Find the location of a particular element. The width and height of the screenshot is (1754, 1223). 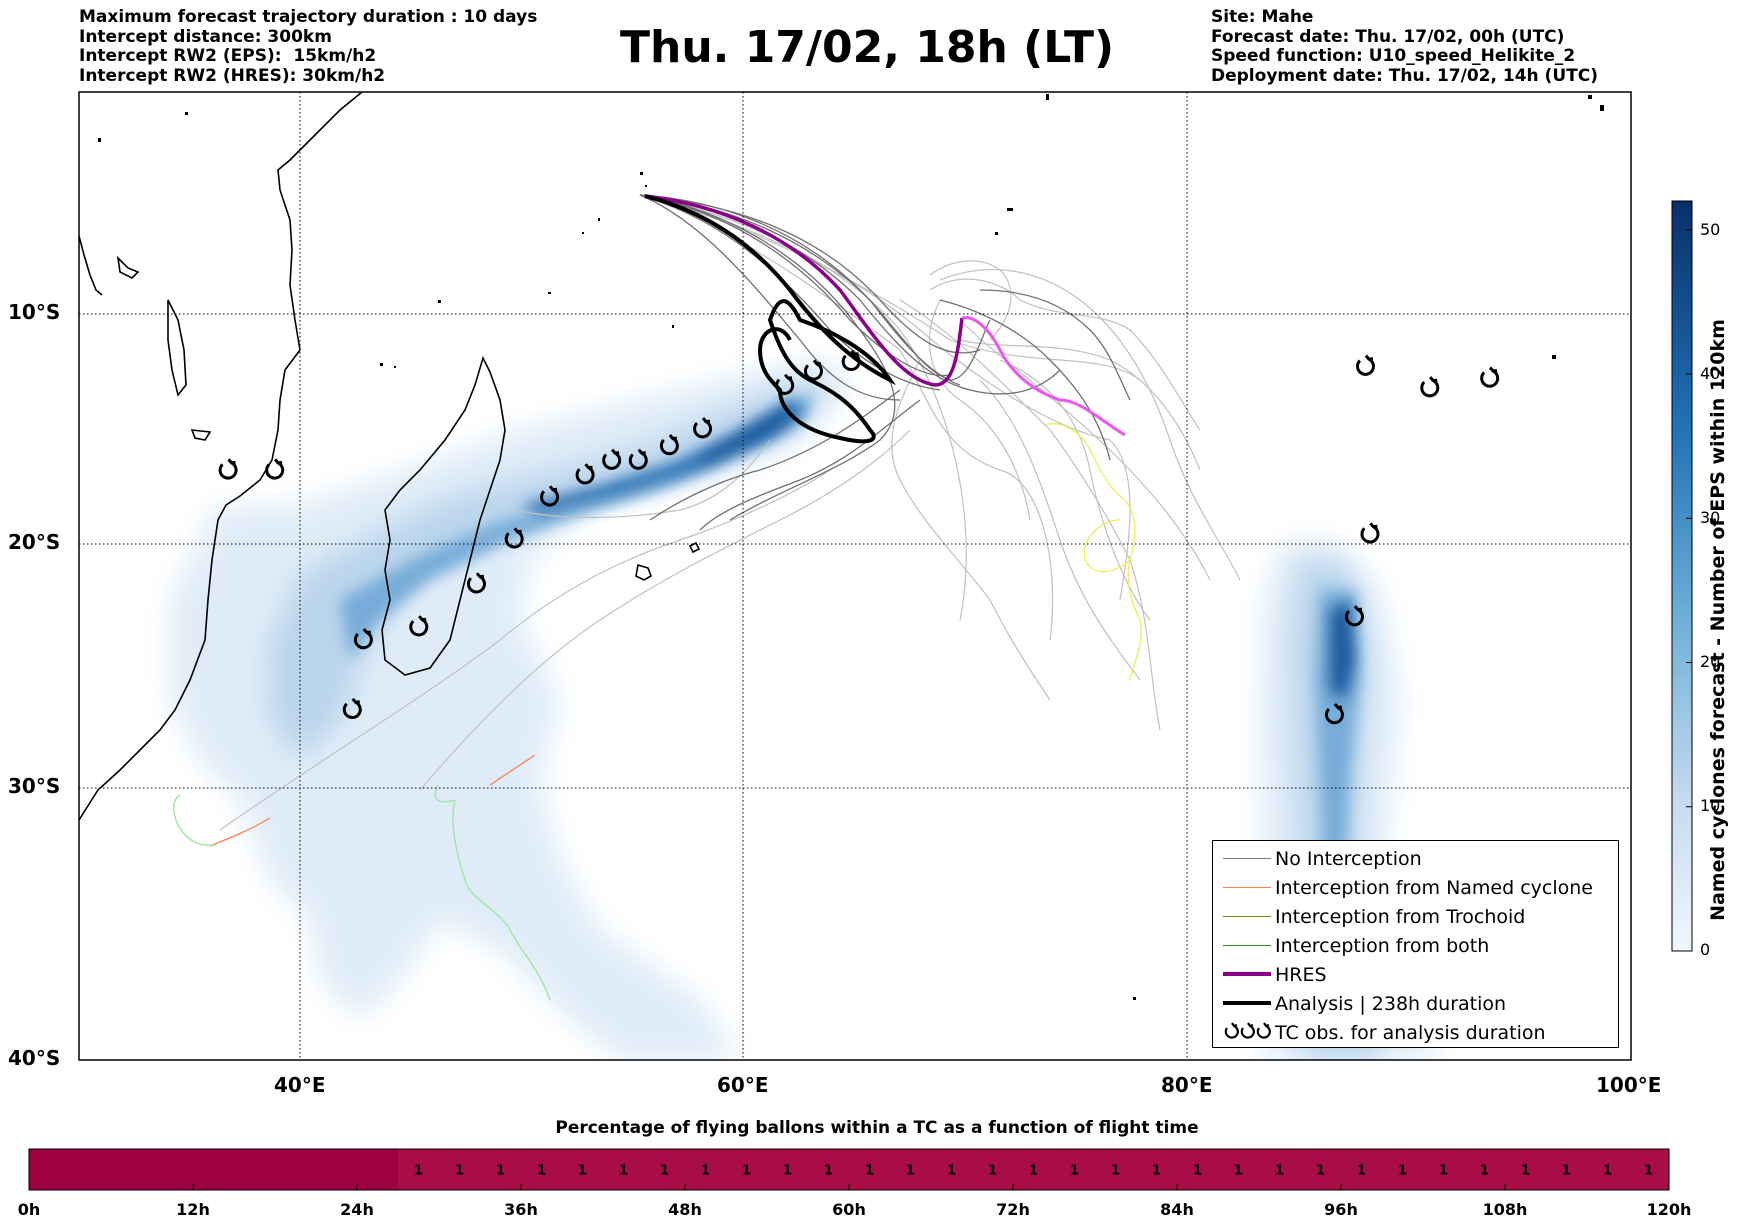

legend-entry: Interception from Trochoid is located at coordinates (1415, 917).